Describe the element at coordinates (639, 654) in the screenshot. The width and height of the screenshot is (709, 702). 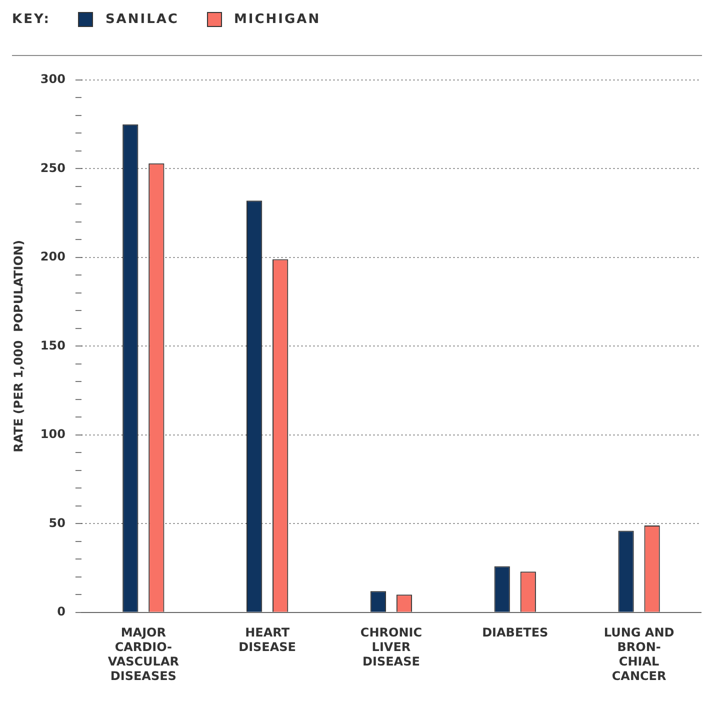
I see `x-tick-label: LUNG AND BRON-CHIAL CANCER` at that location.